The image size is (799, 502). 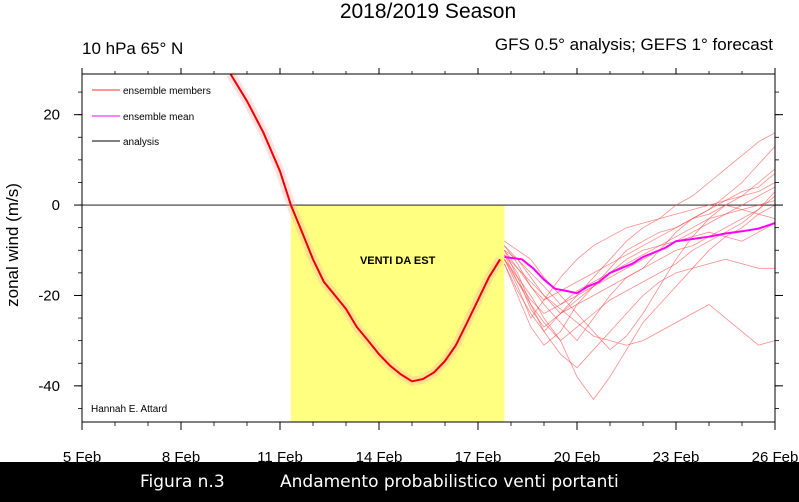 What do you see at coordinates (132, 48) in the screenshot?
I see `chart-subtitle-left: 10 hPa 65° N` at bounding box center [132, 48].